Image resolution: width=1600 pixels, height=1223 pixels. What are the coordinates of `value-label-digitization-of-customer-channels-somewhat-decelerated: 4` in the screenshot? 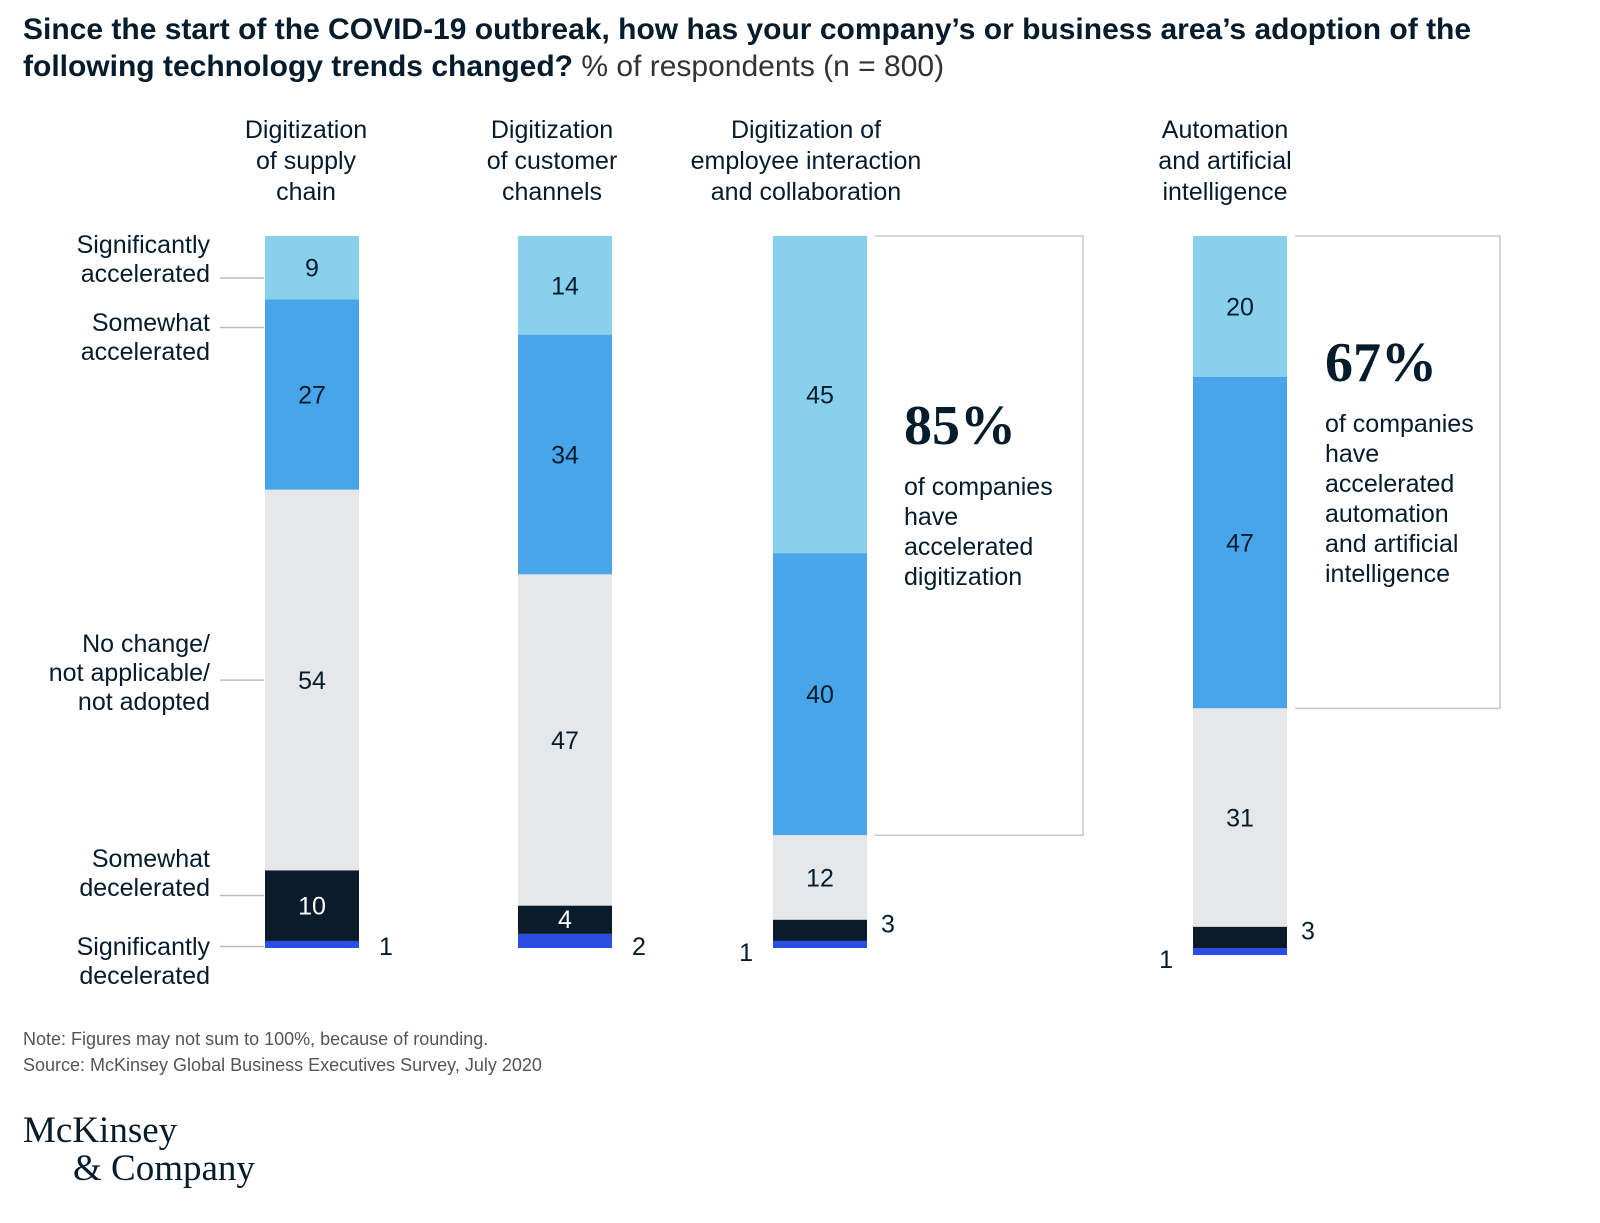 It's located at (565, 920).